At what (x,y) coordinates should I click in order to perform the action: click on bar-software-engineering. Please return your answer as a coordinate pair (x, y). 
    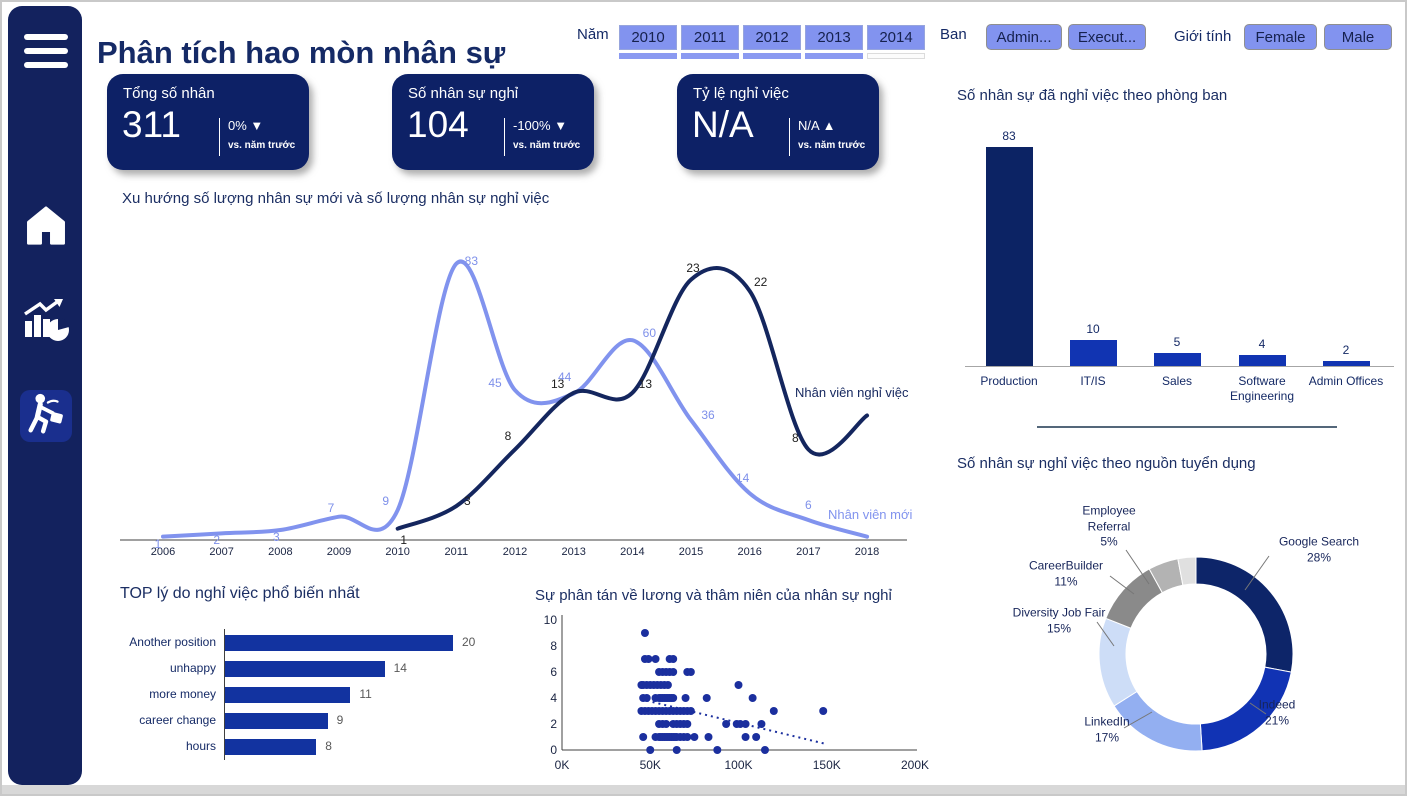
    Looking at the image, I should click on (1262, 360).